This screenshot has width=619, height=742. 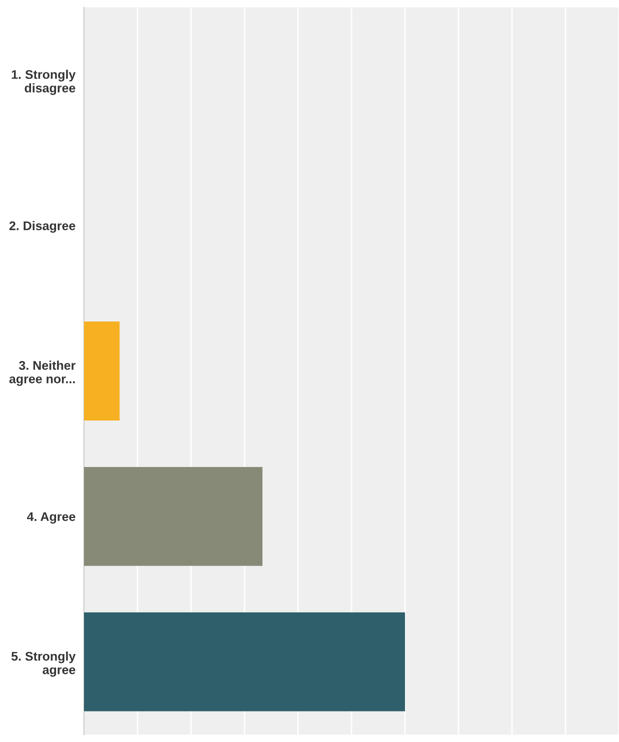 What do you see at coordinates (42, 227) in the screenshot?
I see `y-tick-label: 2. Disagree` at bounding box center [42, 227].